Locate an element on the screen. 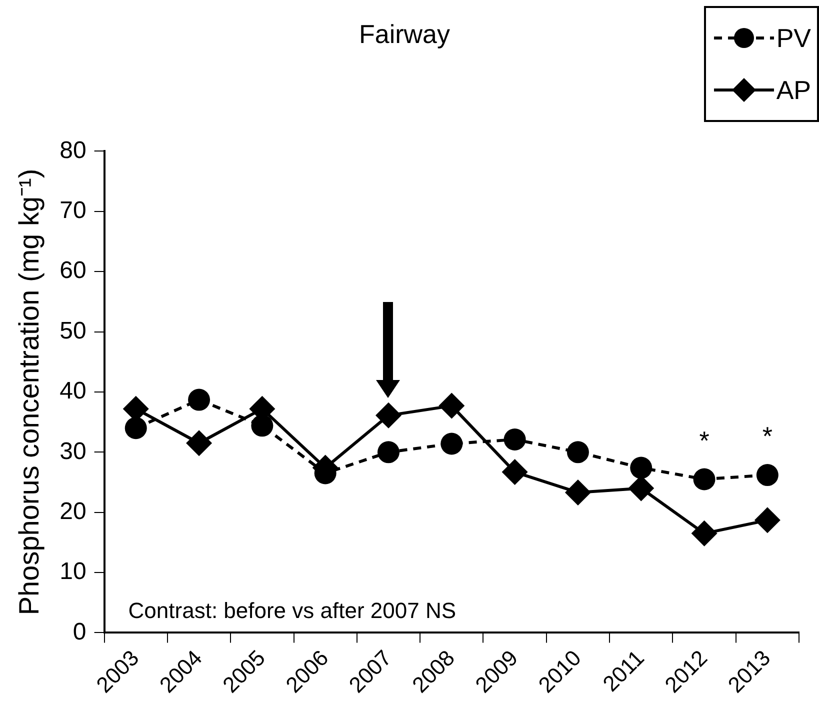 This screenshot has width=819, height=712. y-tick-label: 70 is located at coordinates (73, 210).